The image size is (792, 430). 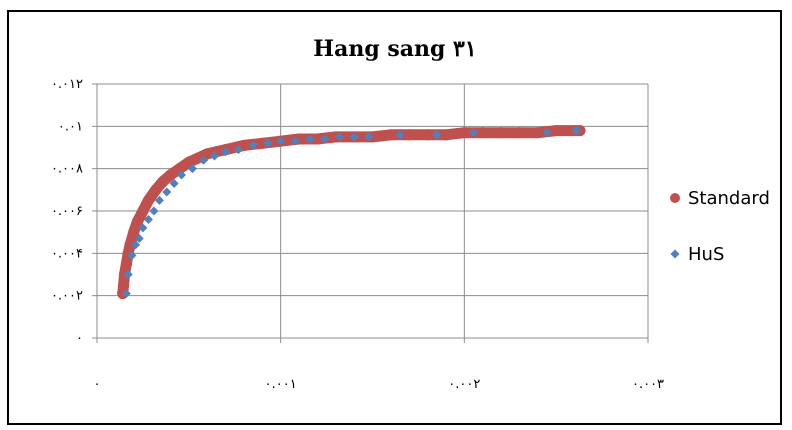 I want to click on y-tick-label: ۰.۰۰۸, so click(x=67, y=169).